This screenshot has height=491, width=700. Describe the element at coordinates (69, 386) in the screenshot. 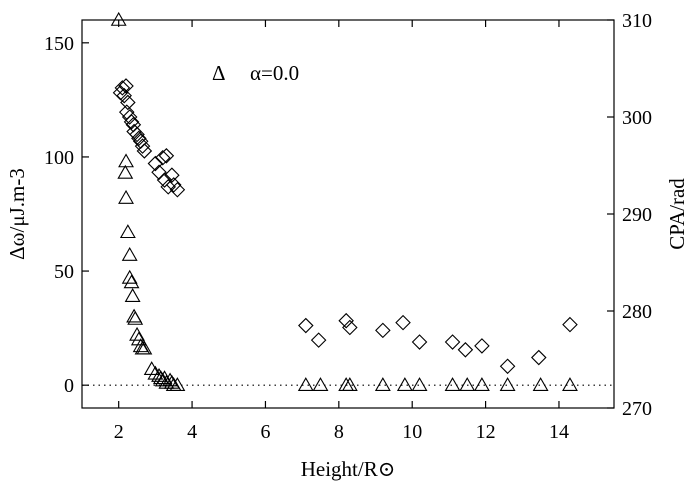

I see `y-left-tick-label: 0` at that location.